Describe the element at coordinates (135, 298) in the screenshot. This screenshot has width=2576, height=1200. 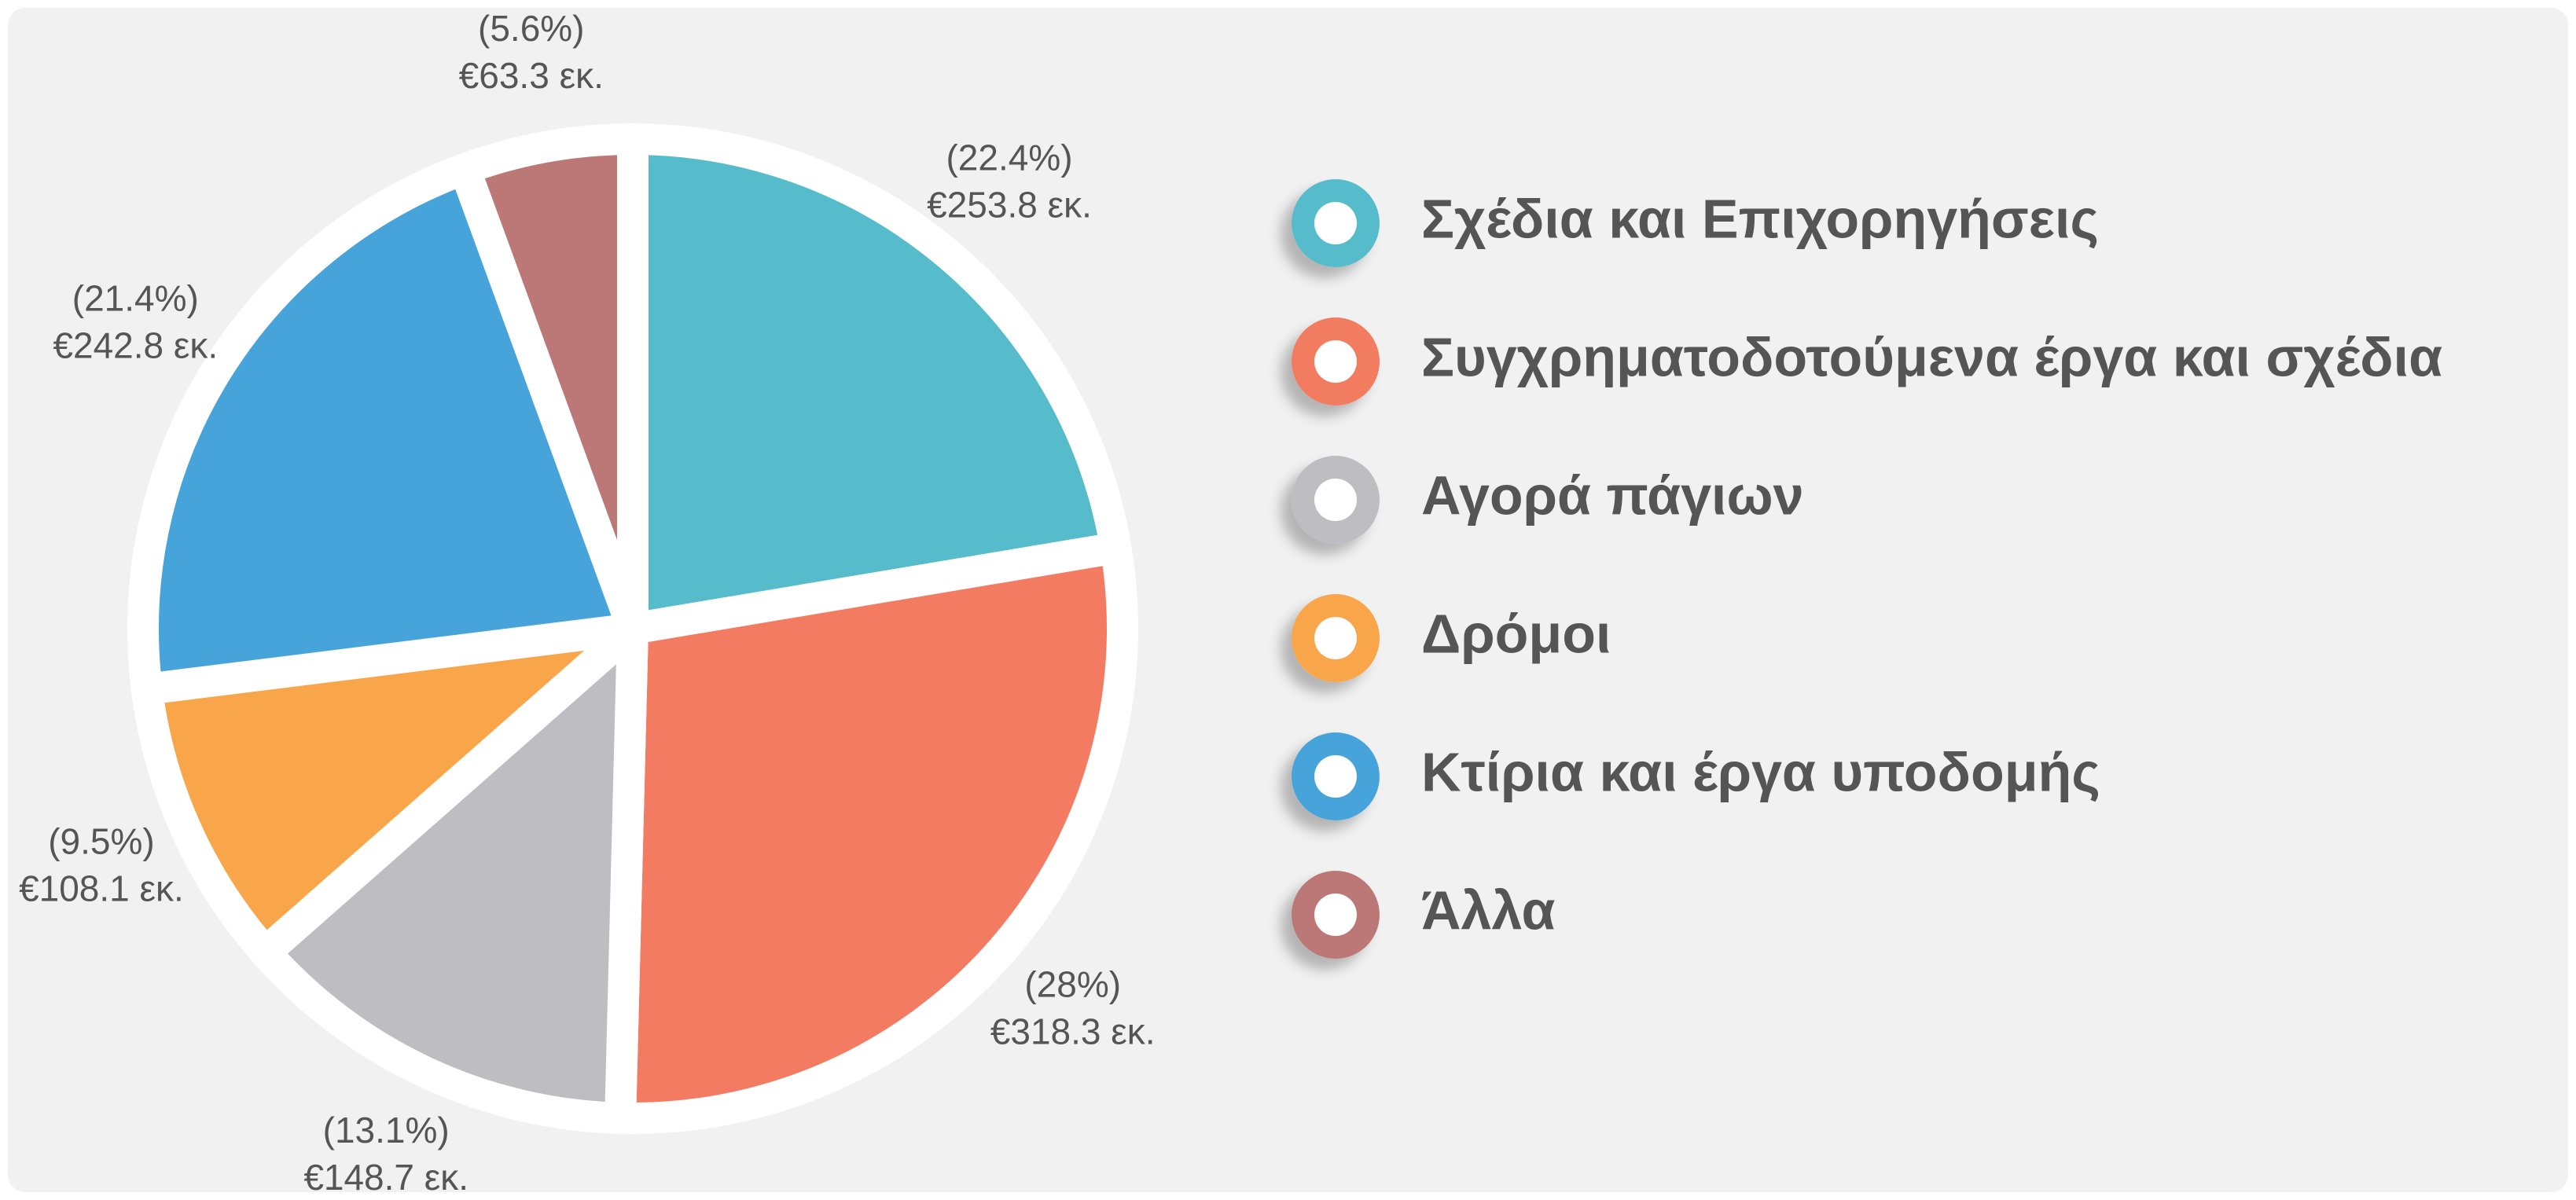
I see `percentage-label: (21.4%)` at that location.